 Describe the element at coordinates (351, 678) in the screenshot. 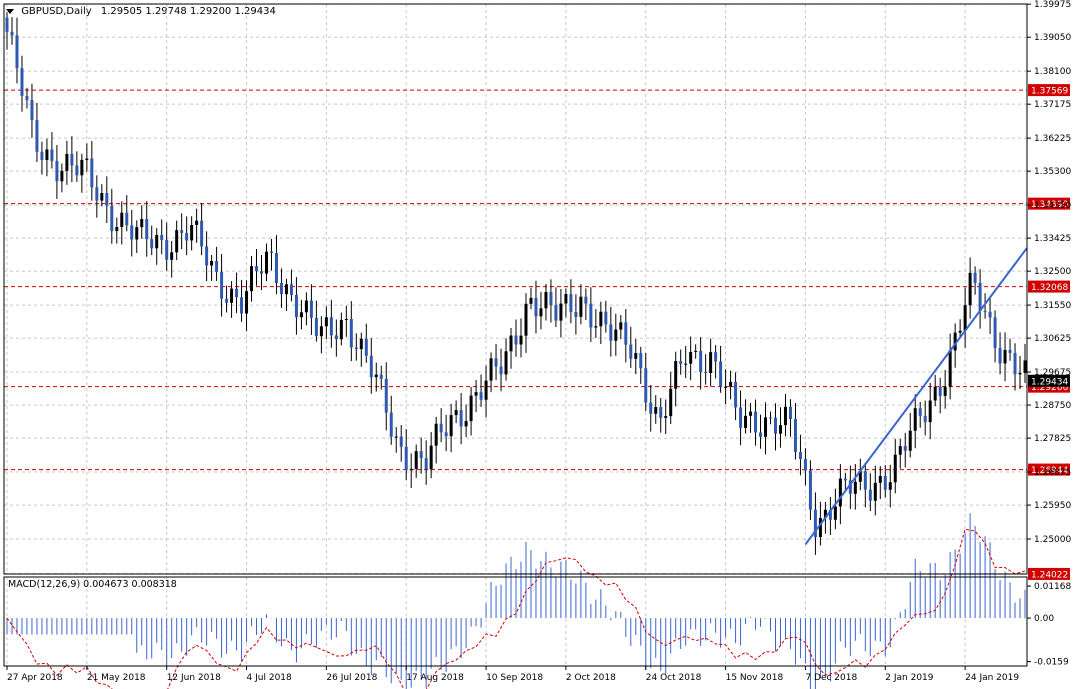

I see `x-tick-label: 26 Jul 2018` at that location.